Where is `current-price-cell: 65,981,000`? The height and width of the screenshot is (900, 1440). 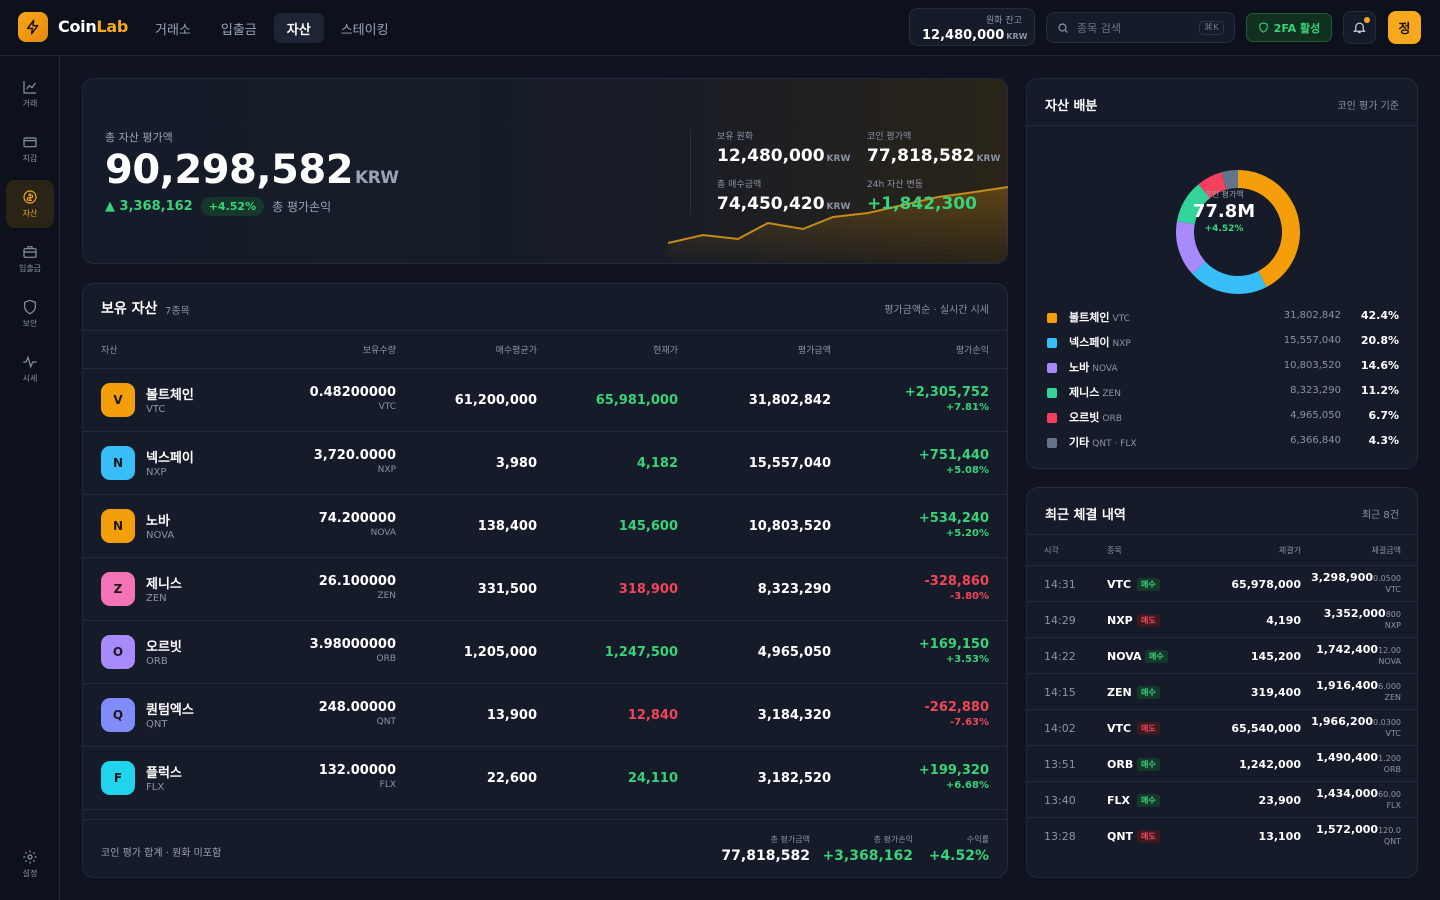 current-price-cell: 65,981,000 is located at coordinates (636, 400).